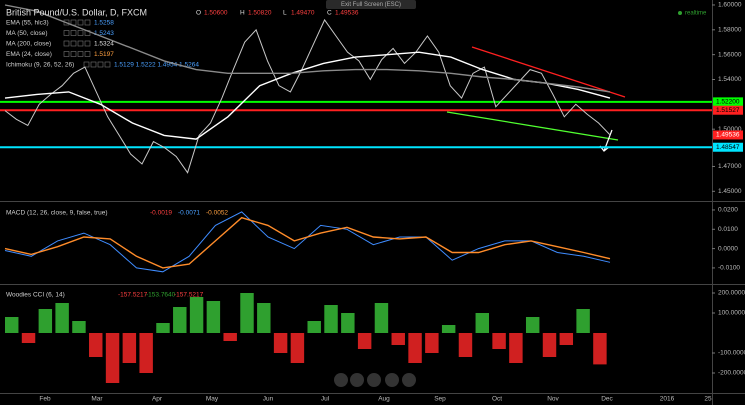 This screenshot has height=405, width=745. Describe the element at coordinates (730, 79) in the screenshot. I see `y-tick-label: 1.54000` at that location.